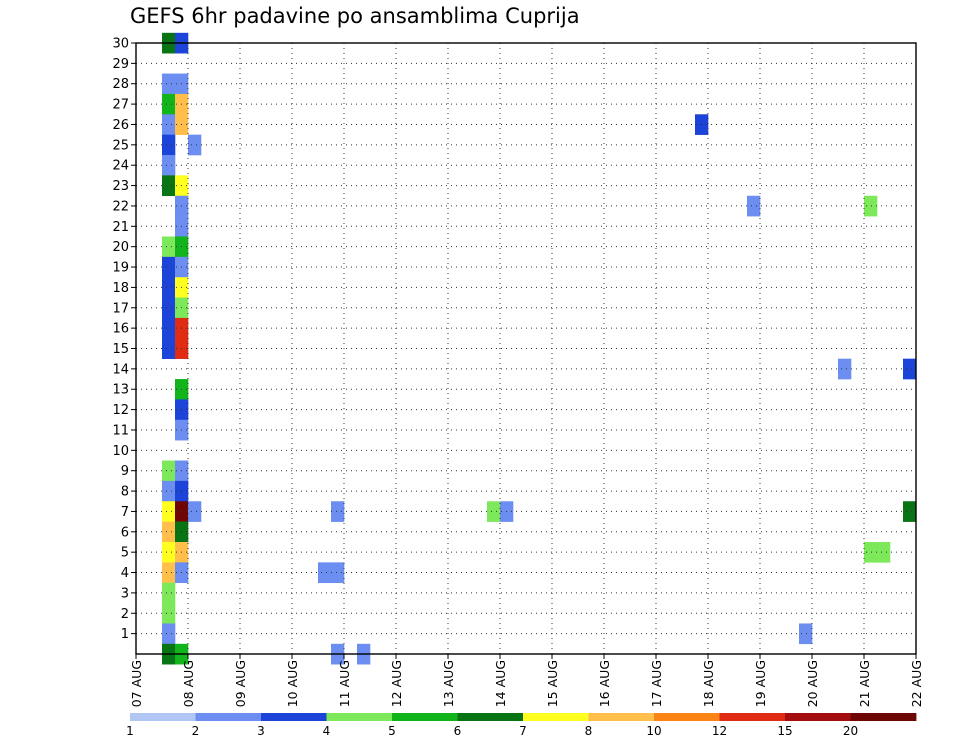 The image size is (960, 742). I want to click on x-tick-label: 12 AUG, so click(396, 683).